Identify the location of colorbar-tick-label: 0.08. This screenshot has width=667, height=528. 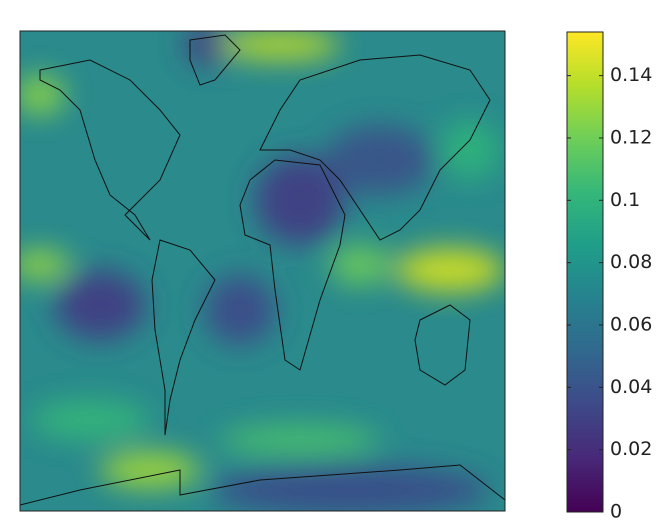
(631, 262).